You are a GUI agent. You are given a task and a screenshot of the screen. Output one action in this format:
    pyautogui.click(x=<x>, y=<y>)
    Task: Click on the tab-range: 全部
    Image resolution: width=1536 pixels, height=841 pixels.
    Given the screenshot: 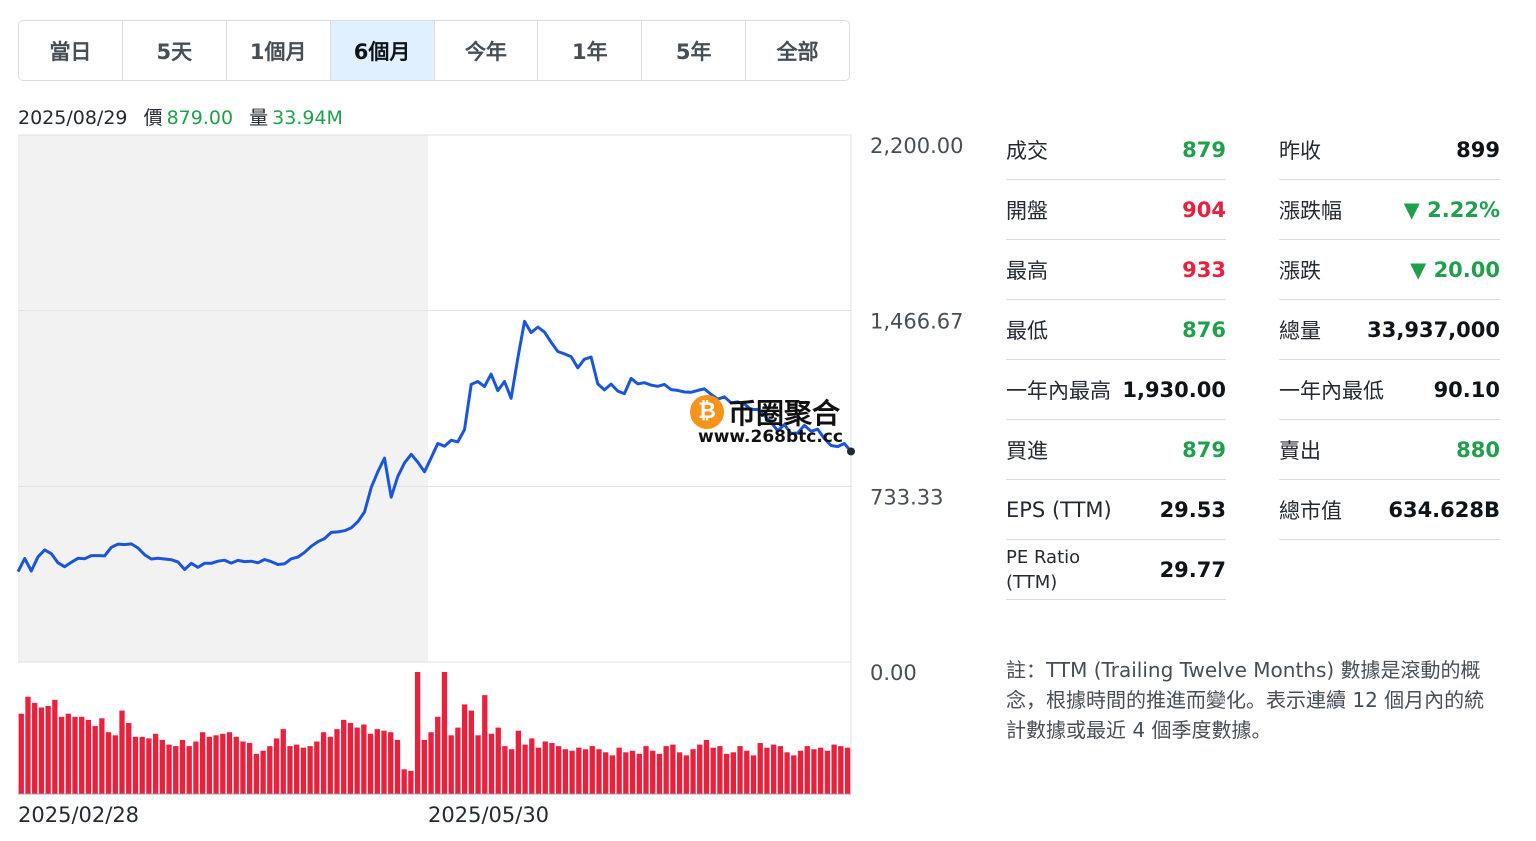 What is the action you would take?
    pyautogui.click(x=797, y=51)
    